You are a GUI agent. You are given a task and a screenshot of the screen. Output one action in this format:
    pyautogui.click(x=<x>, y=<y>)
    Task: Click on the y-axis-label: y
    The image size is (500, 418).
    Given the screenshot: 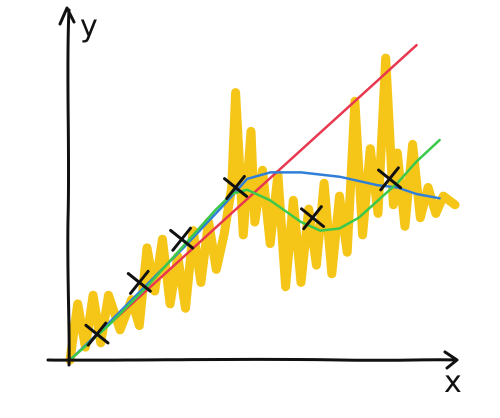 What is the action you would take?
    pyautogui.click(x=89, y=26)
    